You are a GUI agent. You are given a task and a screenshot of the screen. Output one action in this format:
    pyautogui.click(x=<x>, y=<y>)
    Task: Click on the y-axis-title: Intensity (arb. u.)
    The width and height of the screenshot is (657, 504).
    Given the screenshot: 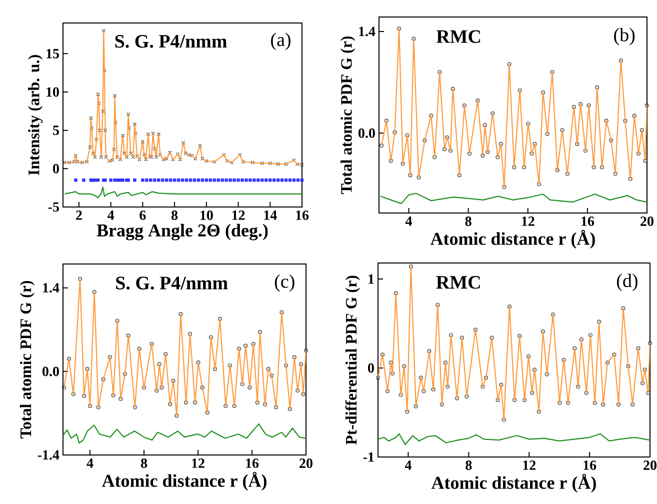 What is the action you would take?
    pyautogui.click(x=35, y=115)
    